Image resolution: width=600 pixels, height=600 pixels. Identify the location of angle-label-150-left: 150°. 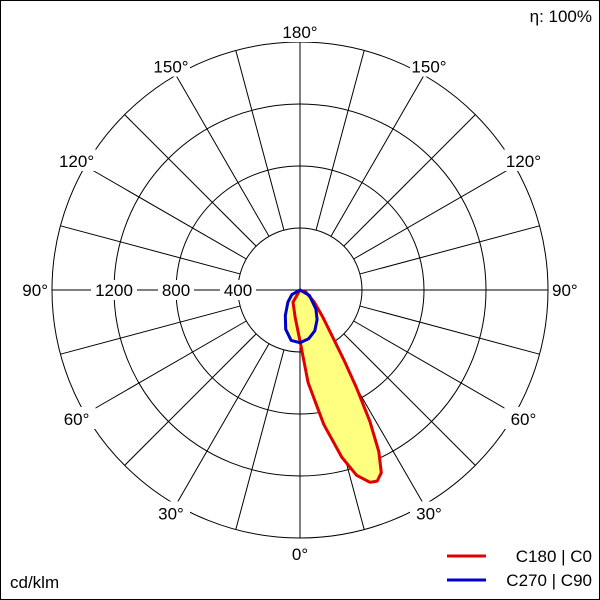
(170, 67).